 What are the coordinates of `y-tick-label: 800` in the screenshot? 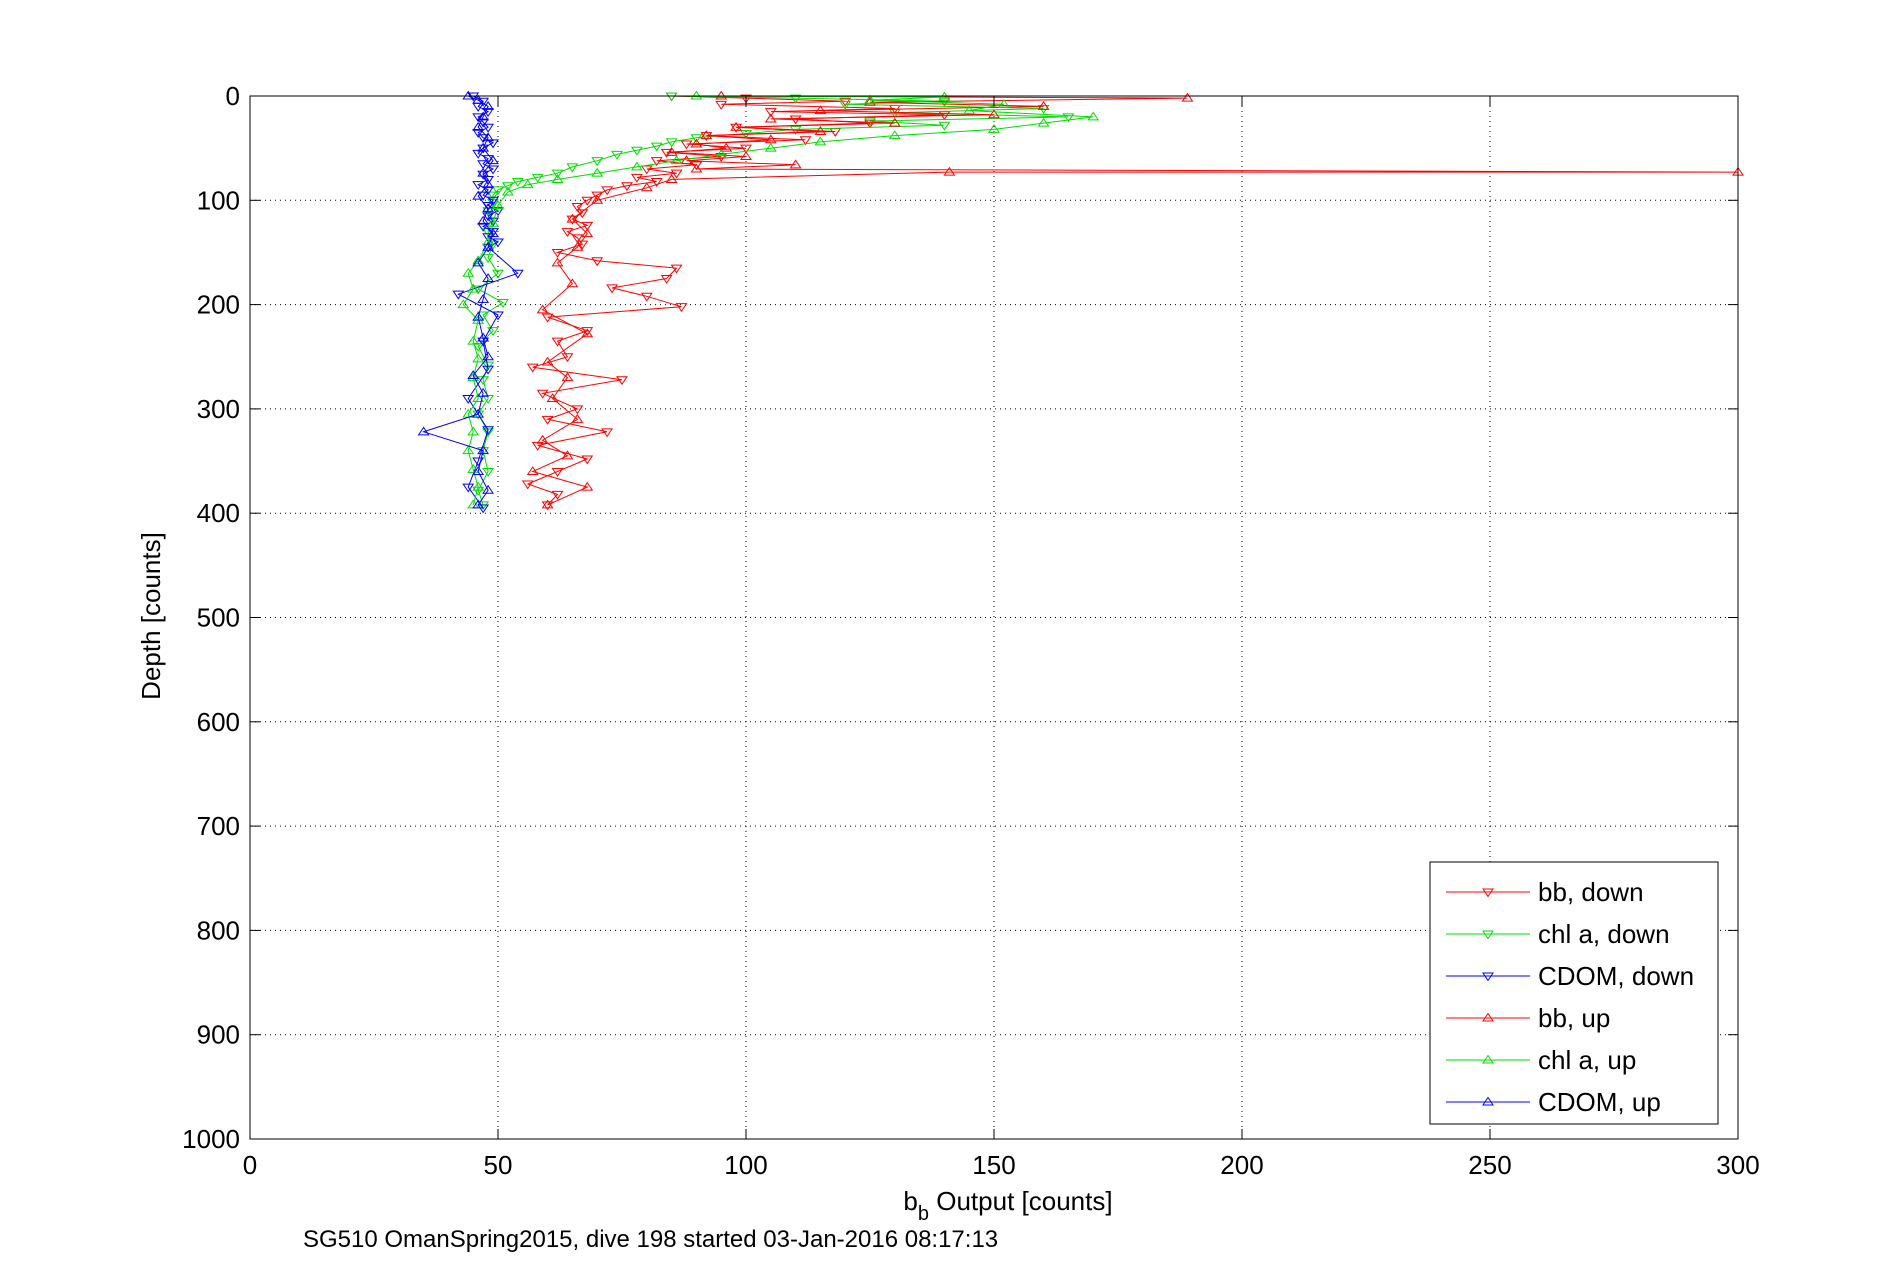 It's located at (218, 930).